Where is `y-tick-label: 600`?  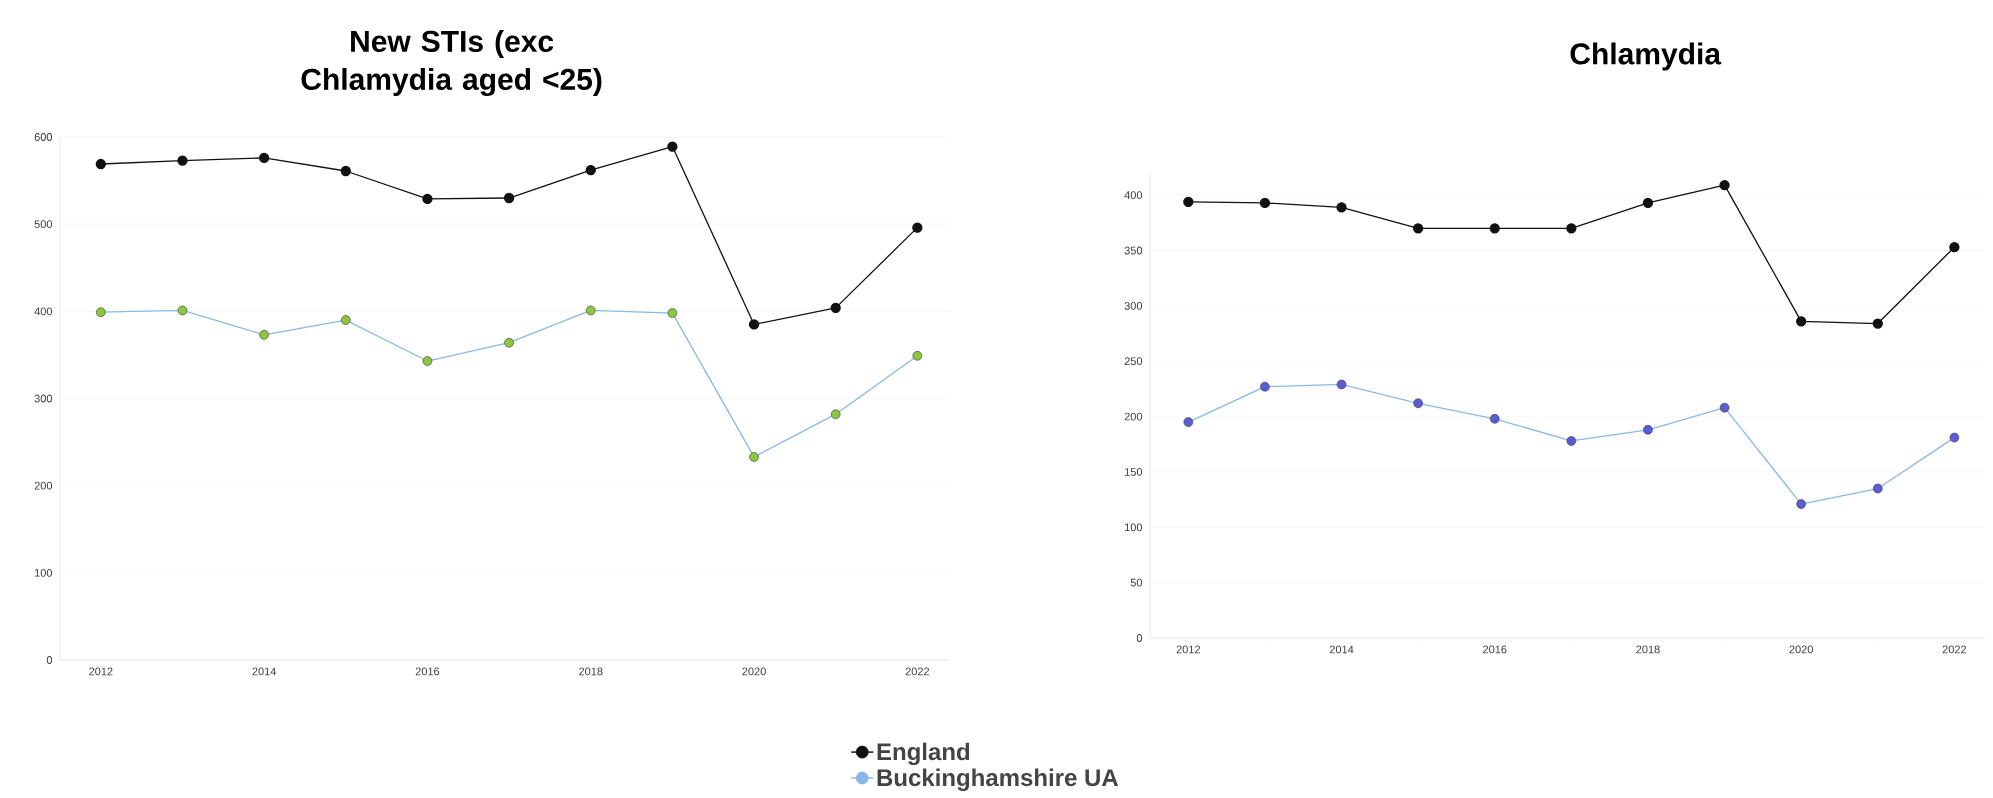 y-tick-label: 600 is located at coordinates (43, 137).